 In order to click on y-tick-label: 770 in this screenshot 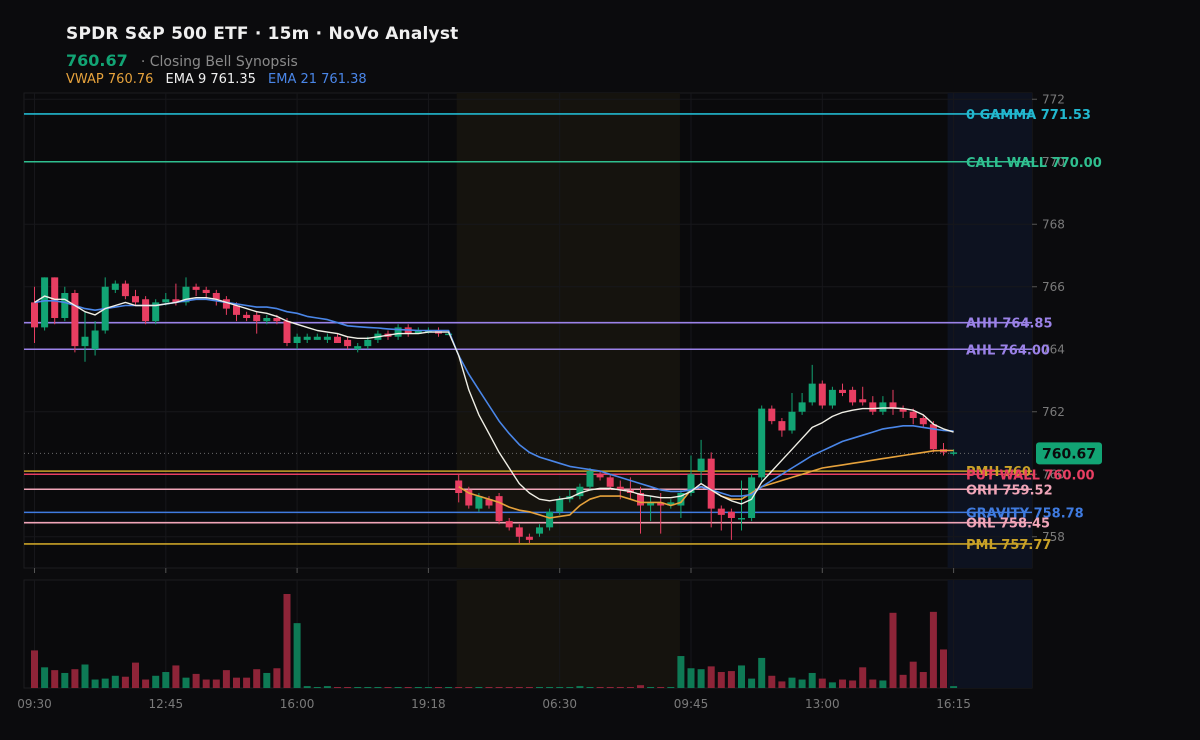, I will do `click(1053, 162)`.